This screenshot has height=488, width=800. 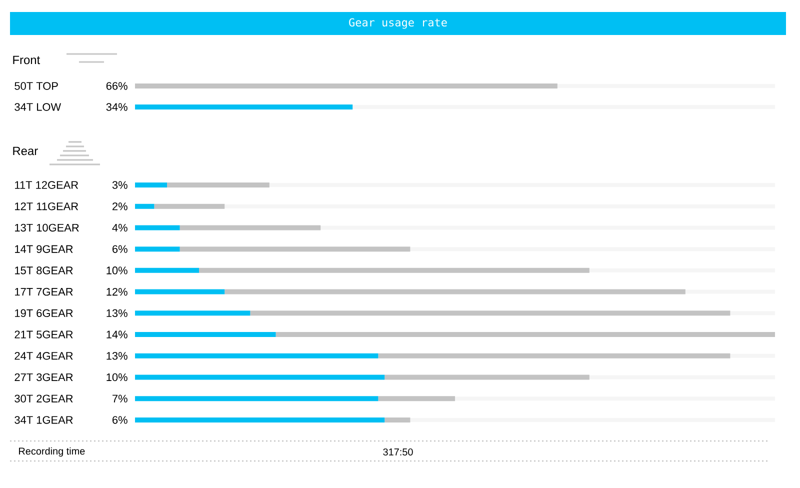 I want to click on y-tick-label: 17T 7GEAR, so click(x=44, y=292).